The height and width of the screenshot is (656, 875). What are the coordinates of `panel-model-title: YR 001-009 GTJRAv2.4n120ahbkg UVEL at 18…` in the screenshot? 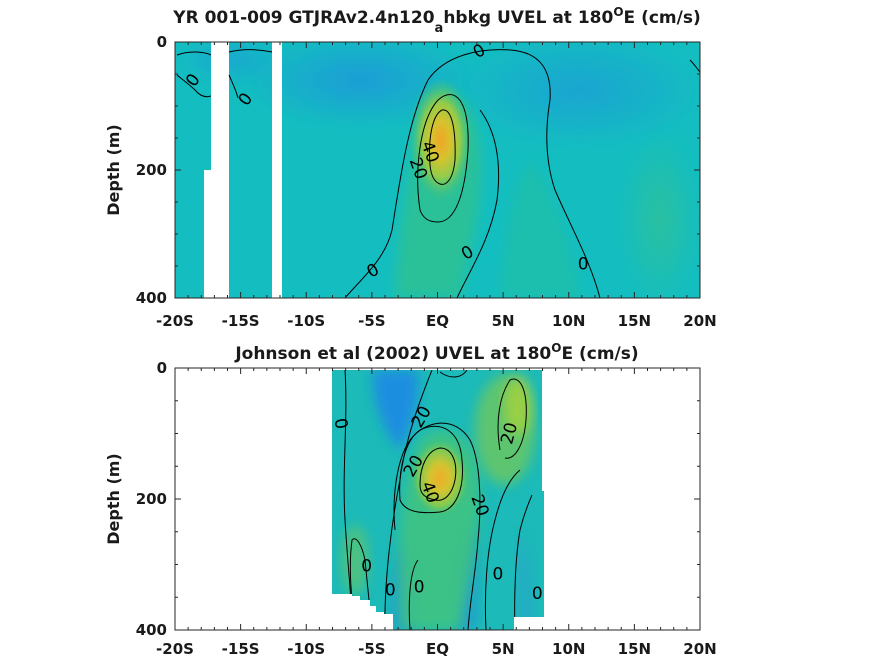 It's located at (436, 20).